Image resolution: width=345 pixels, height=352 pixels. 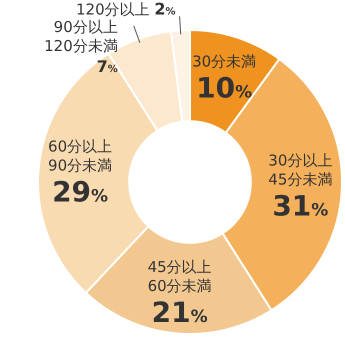 I want to click on slice-label: 90分以上 120分未満, so click(x=81, y=36).